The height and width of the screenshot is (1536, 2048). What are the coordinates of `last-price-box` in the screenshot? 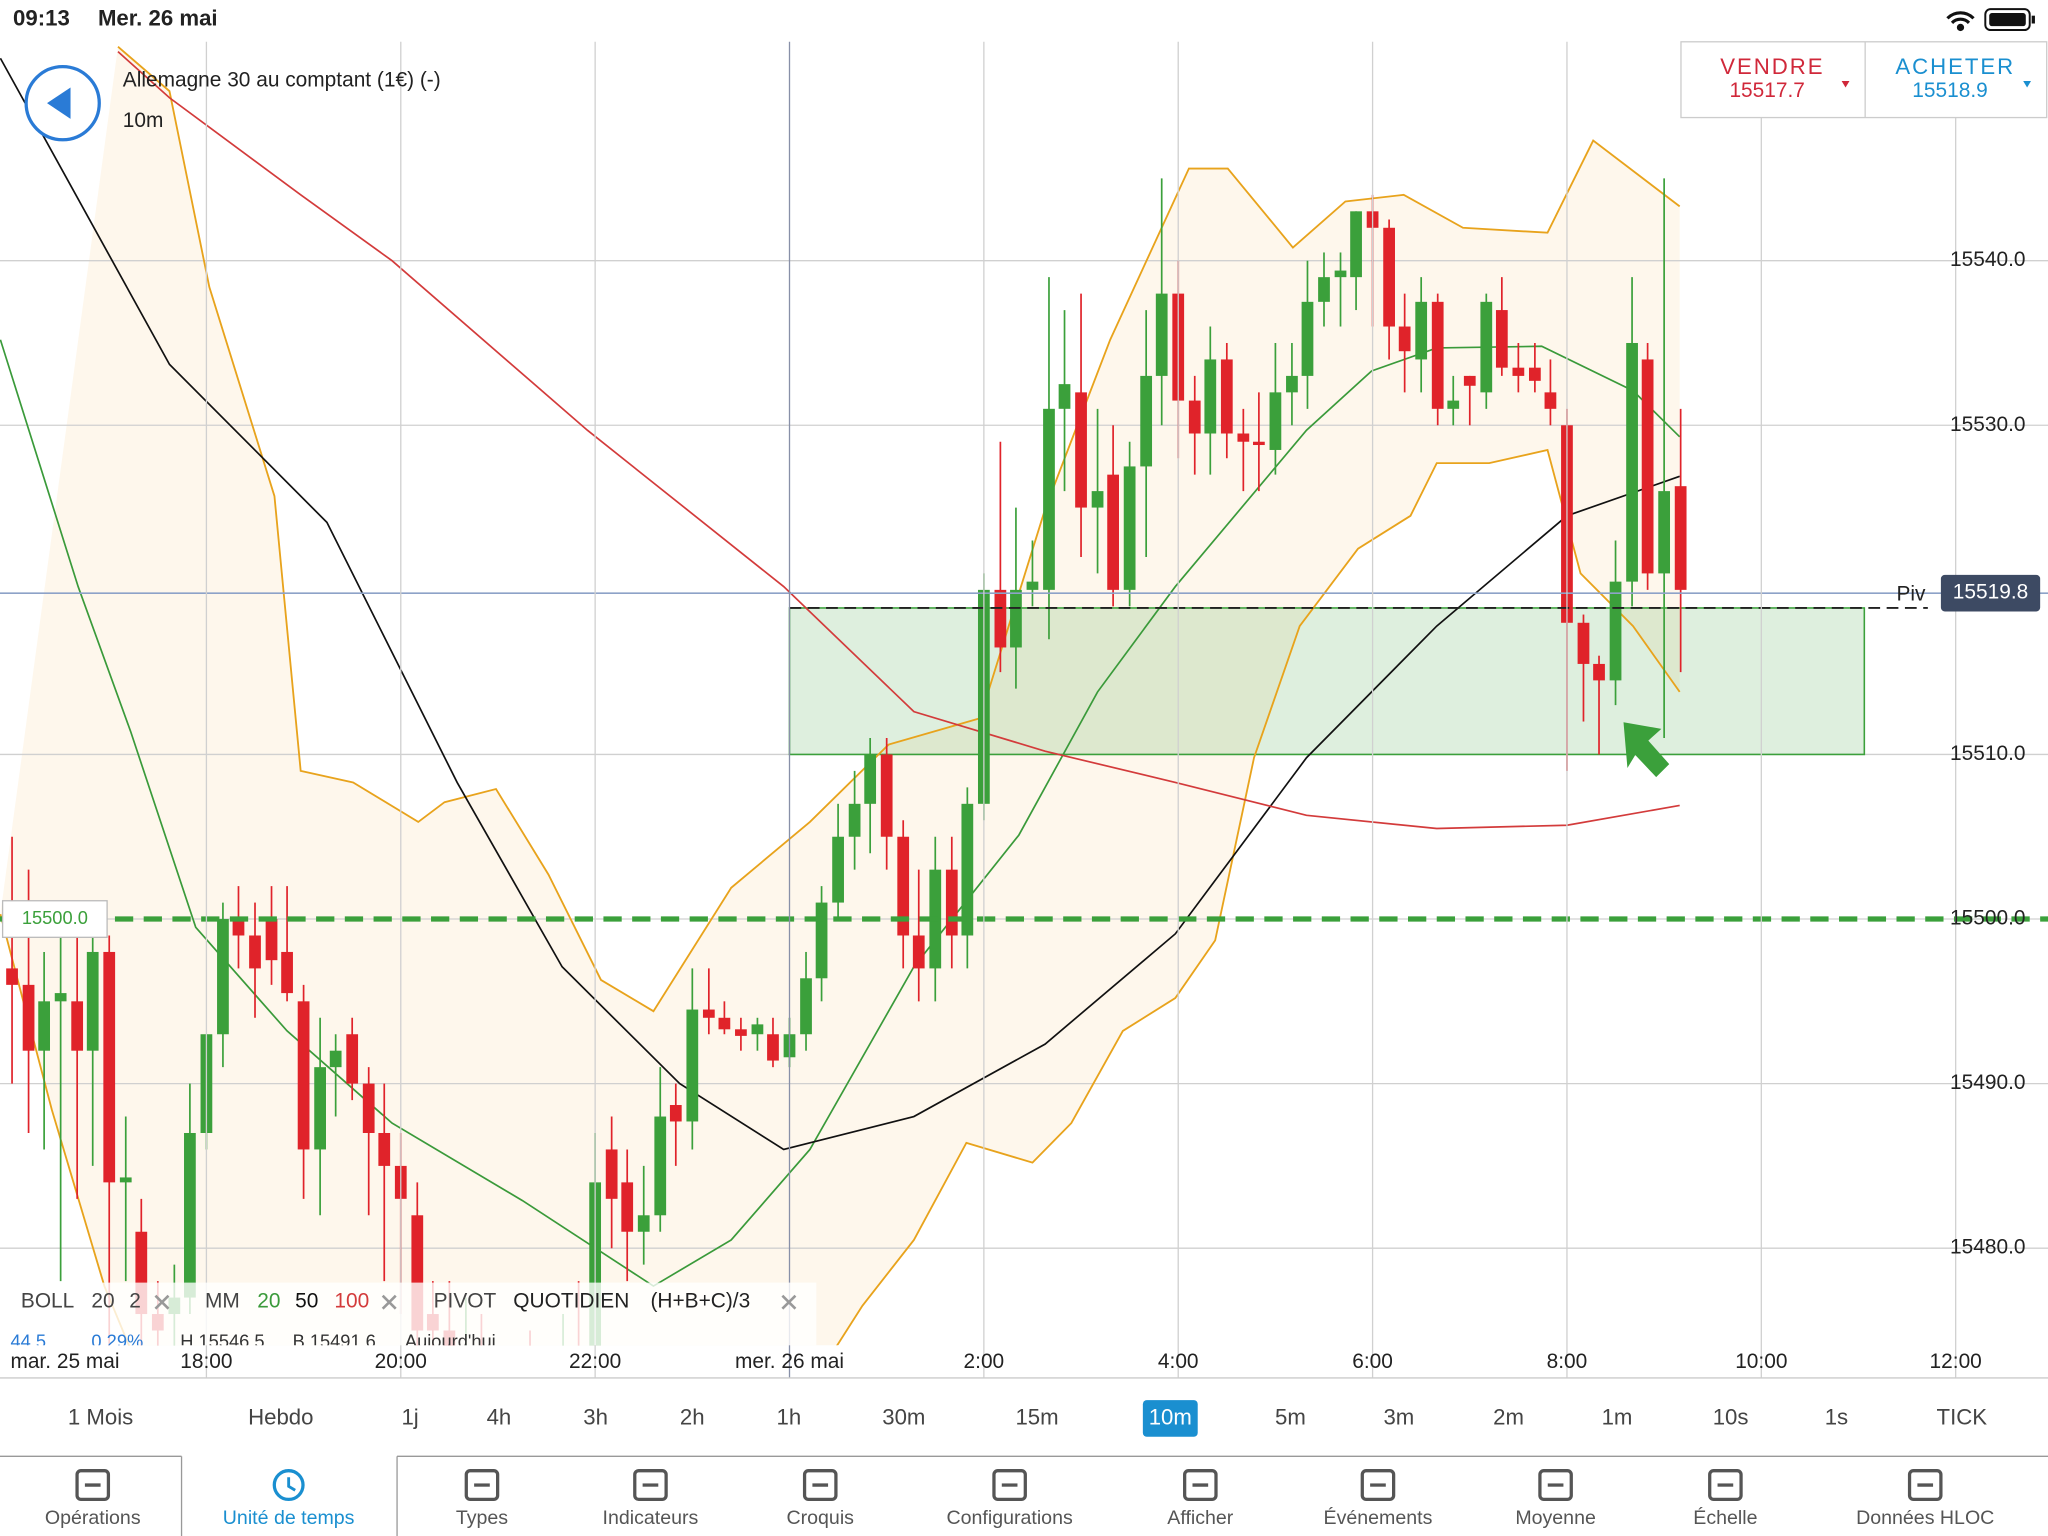 It's located at (1990, 593).